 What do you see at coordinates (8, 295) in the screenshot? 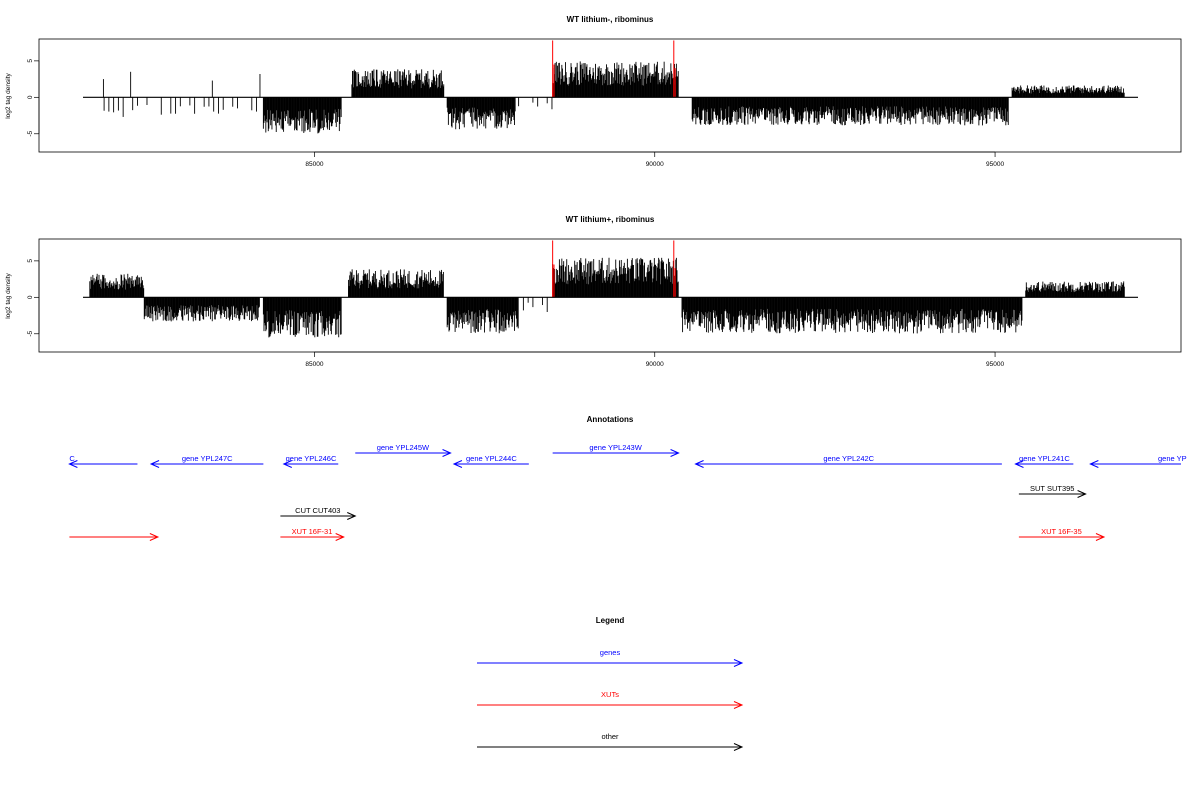
I see `panel-2-ylabel: log2 tag density` at bounding box center [8, 295].